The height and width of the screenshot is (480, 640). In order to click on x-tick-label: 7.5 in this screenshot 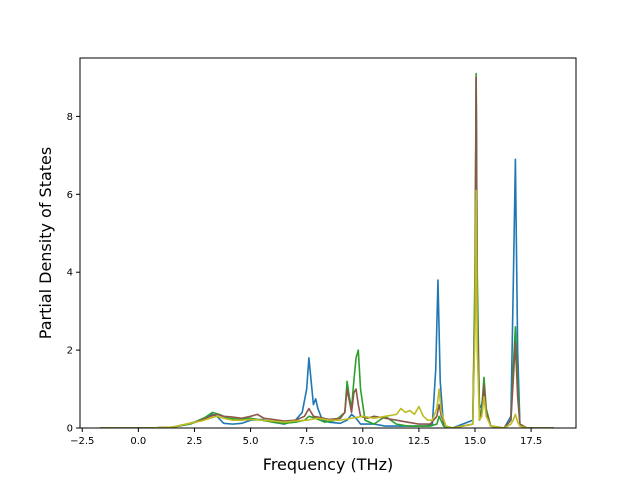, I will do `click(307, 441)`.